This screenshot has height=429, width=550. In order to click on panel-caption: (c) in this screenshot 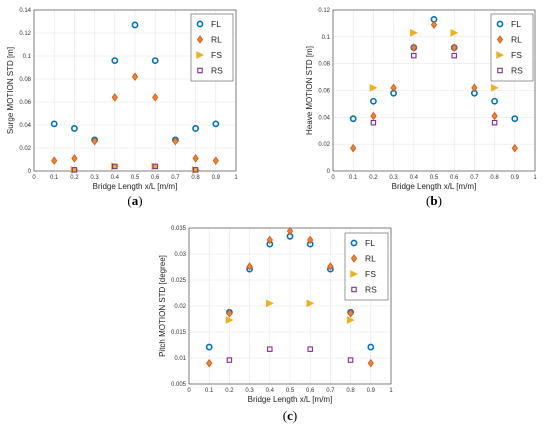, I will do `click(290, 415)`.